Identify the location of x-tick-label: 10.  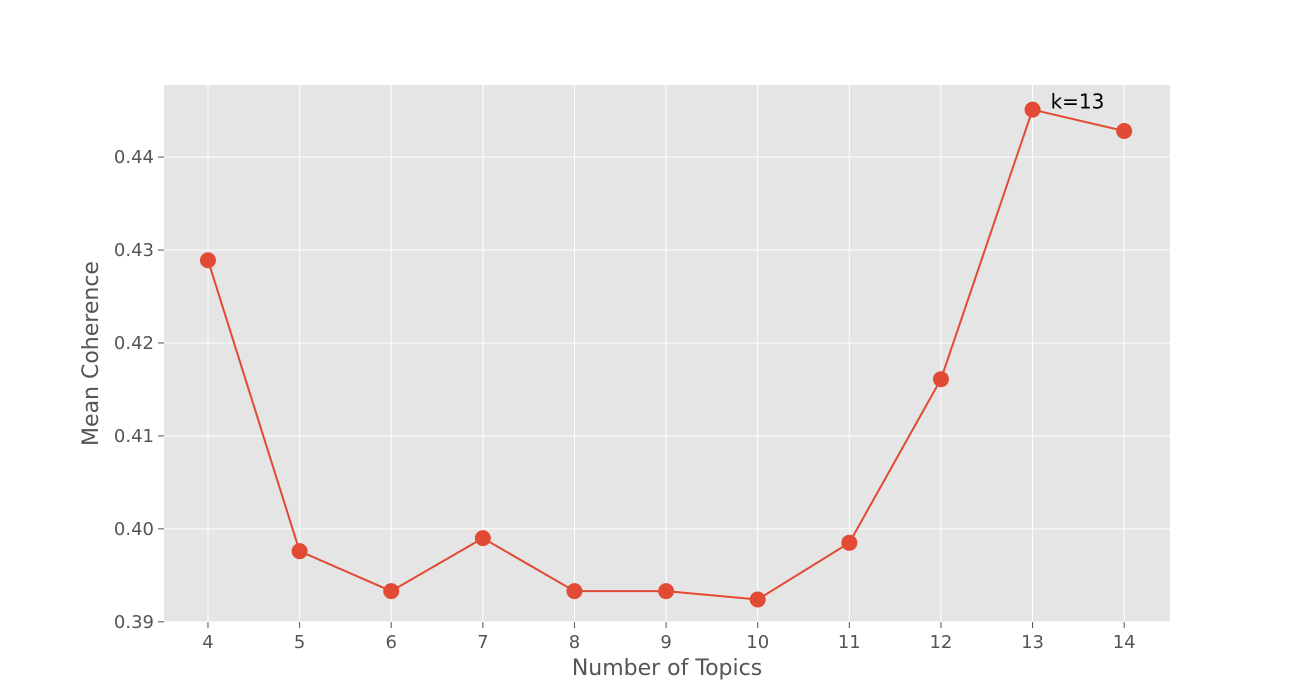
(757, 642).